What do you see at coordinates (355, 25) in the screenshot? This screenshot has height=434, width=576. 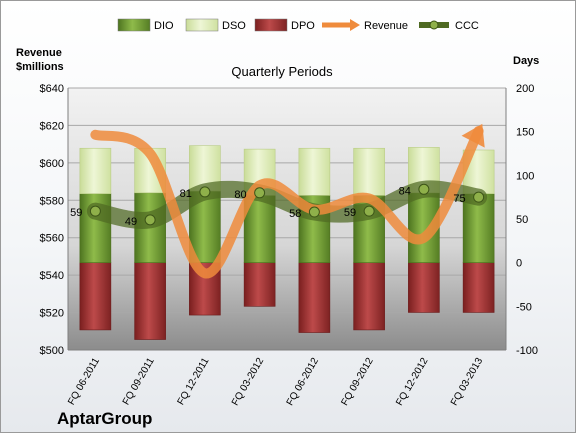 I see `legend-arrow` at bounding box center [355, 25].